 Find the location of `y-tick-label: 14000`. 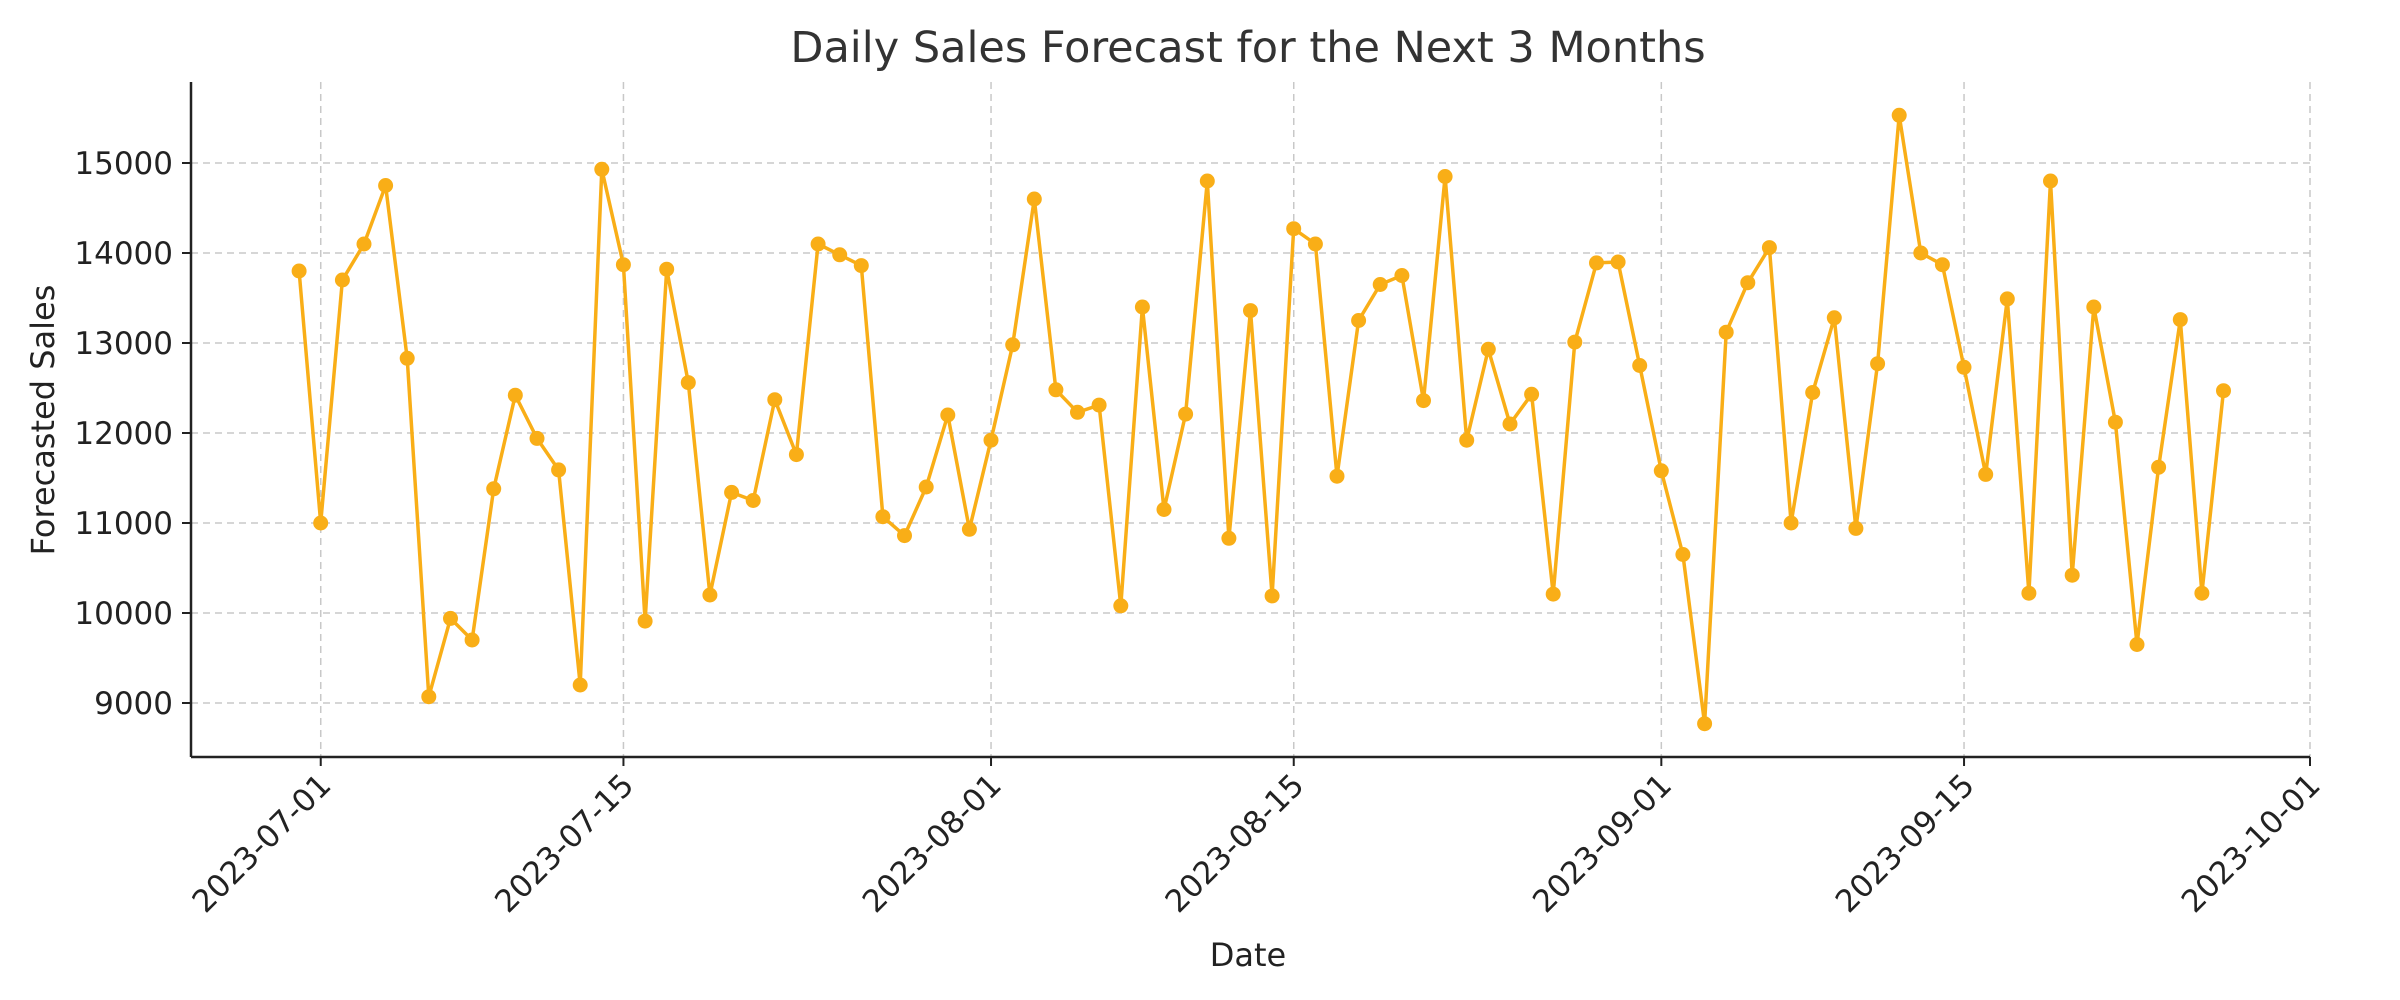

y-tick-label: 14000 is located at coordinates (123, 254).